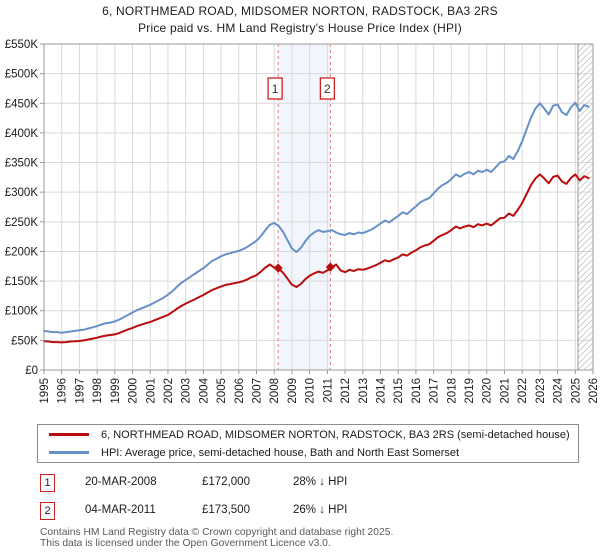 The width and height of the screenshot is (600, 560). What do you see at coordinates (69, 452) in the screenshot?
I see `hpi-line-swatch` at bounding box center [69, 452].